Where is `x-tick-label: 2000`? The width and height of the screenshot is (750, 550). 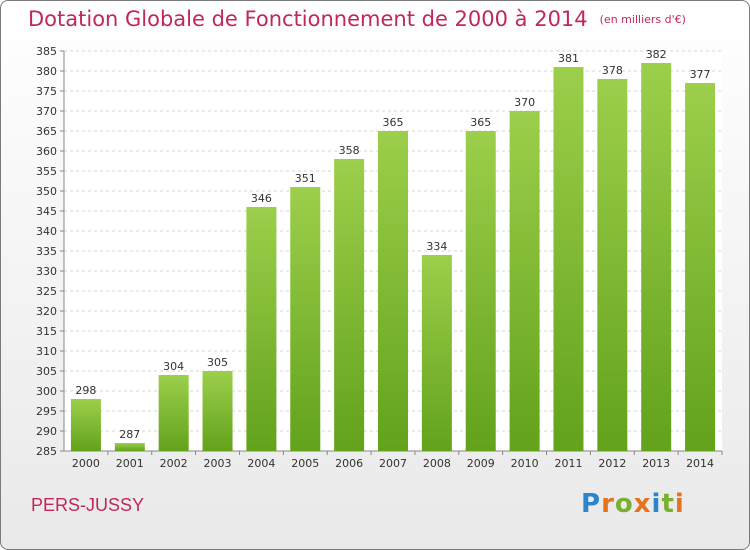 x-tick-label: 2000 is located at coordinates (86, 463).